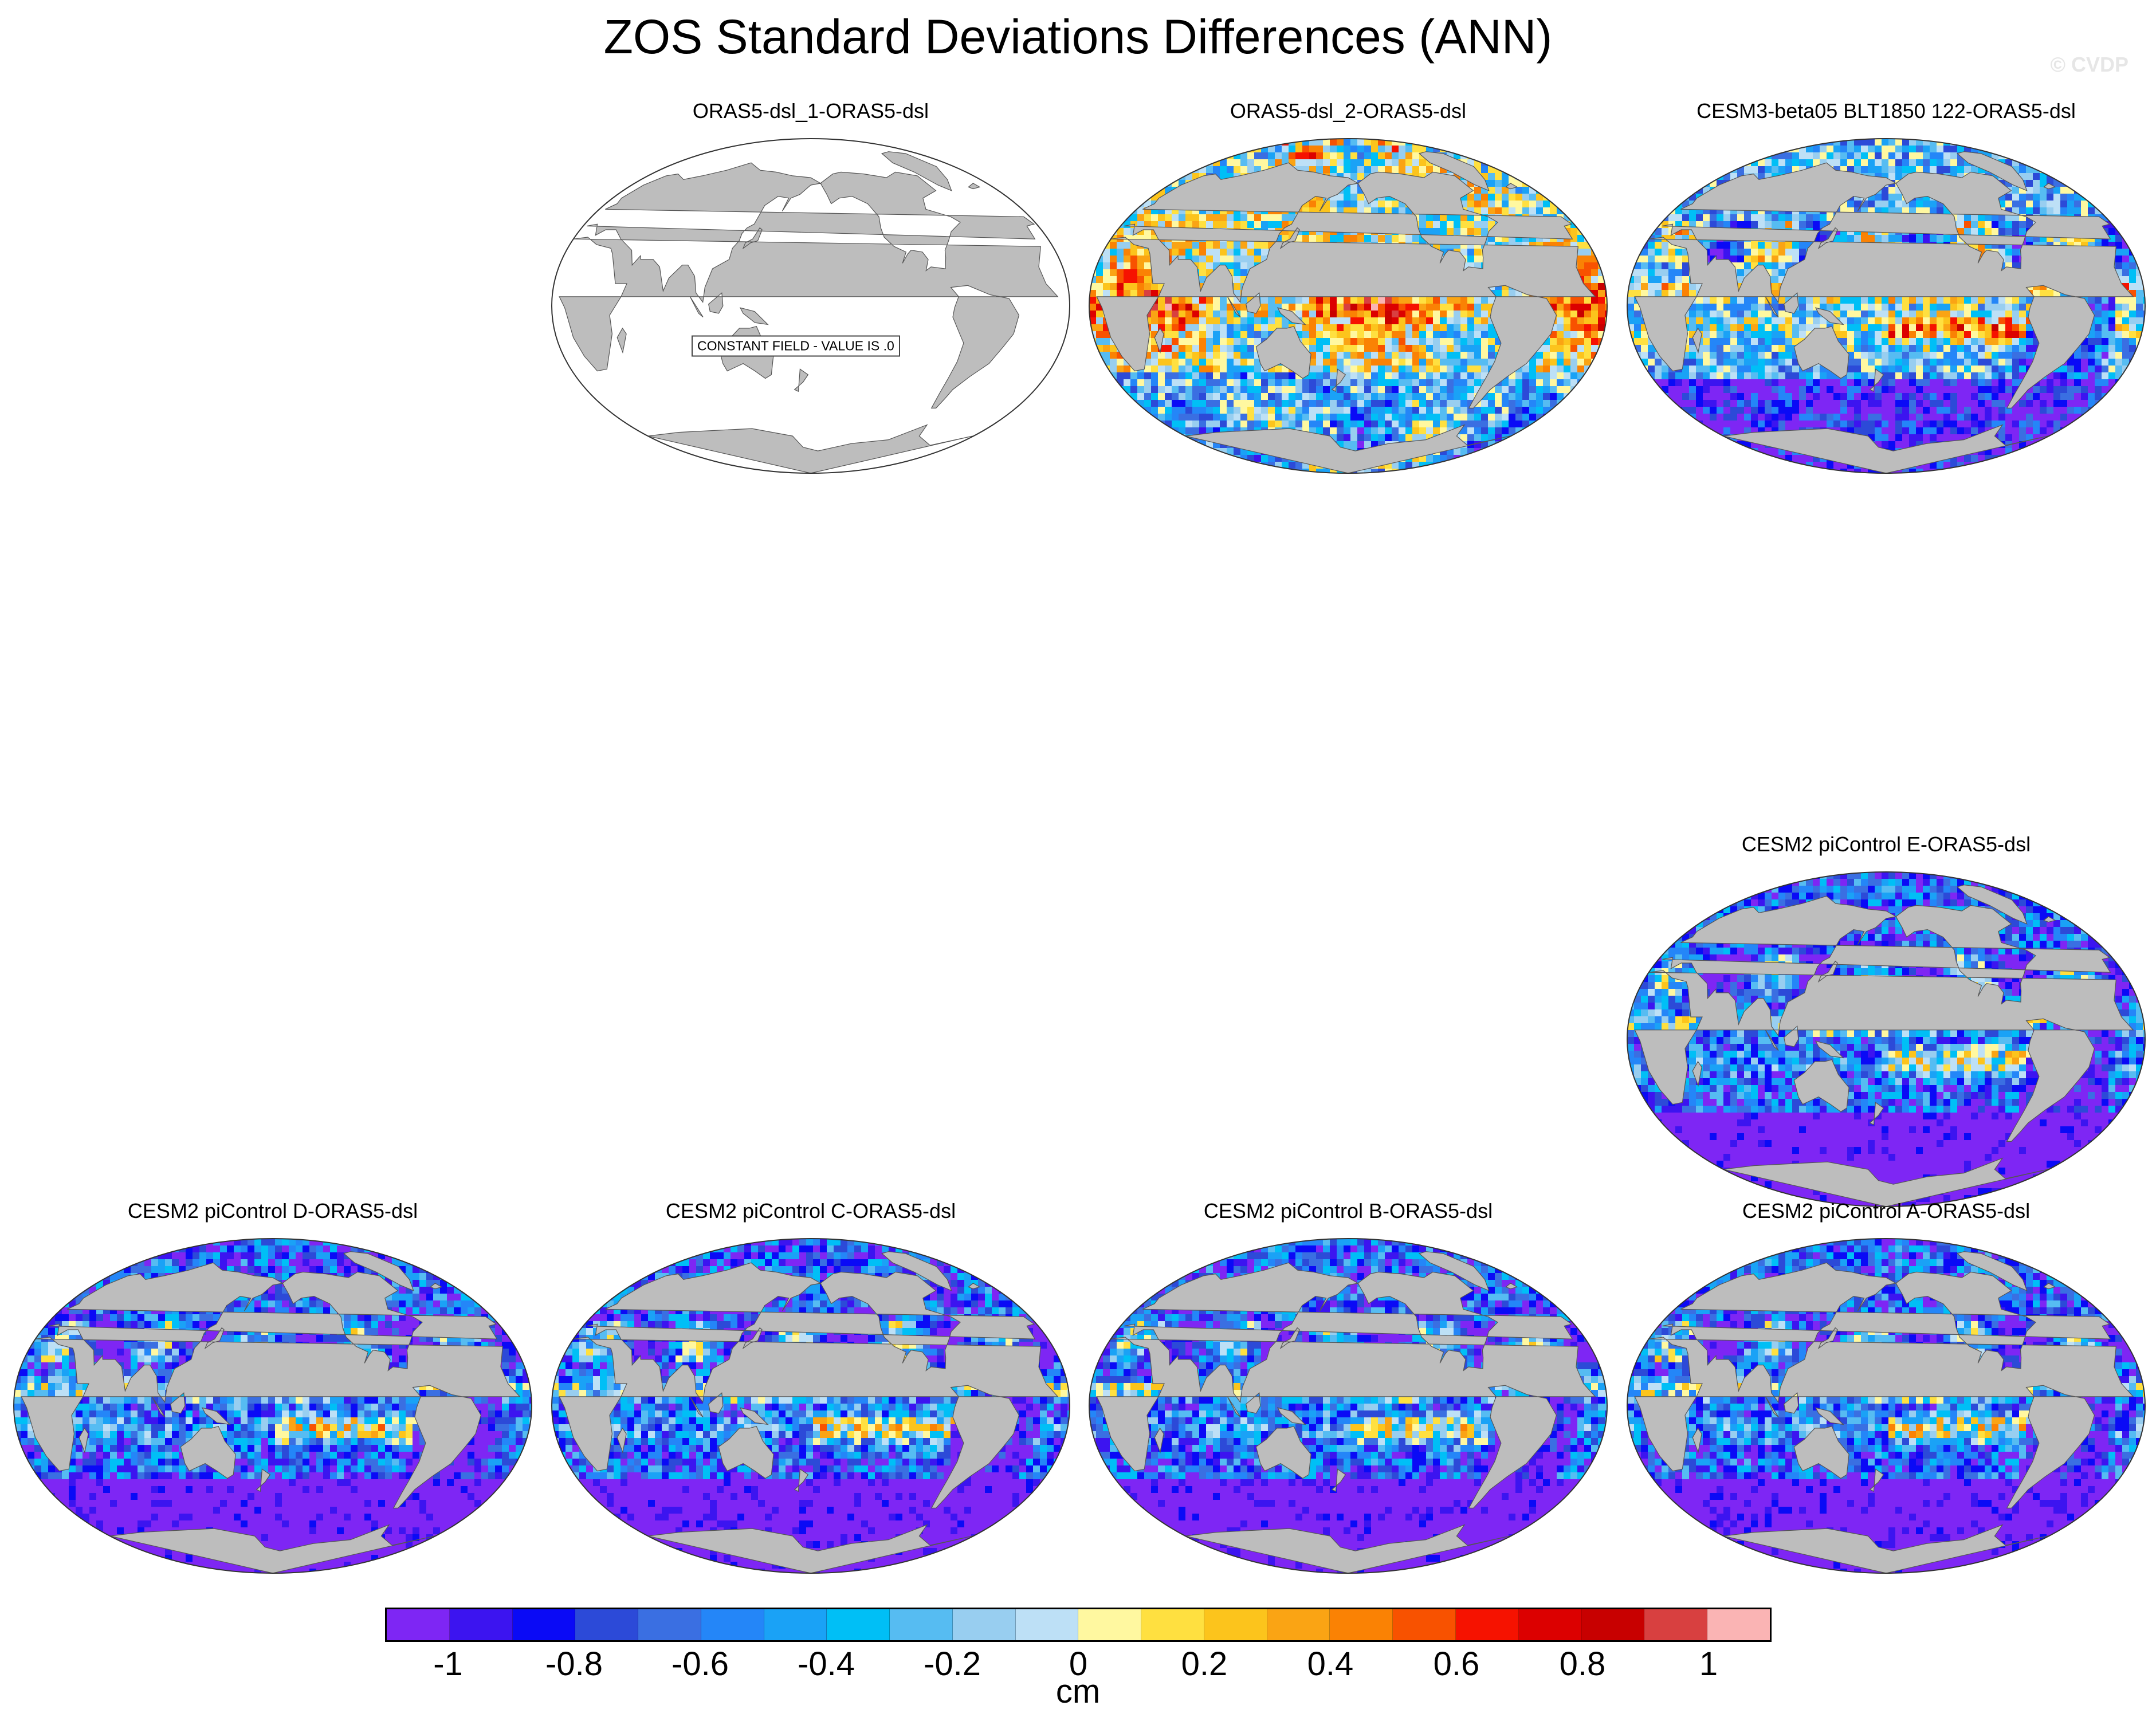 The image size is (2156, 1725). I want to click on colorbar-tick-label: -0.4, so click(826, 1664).